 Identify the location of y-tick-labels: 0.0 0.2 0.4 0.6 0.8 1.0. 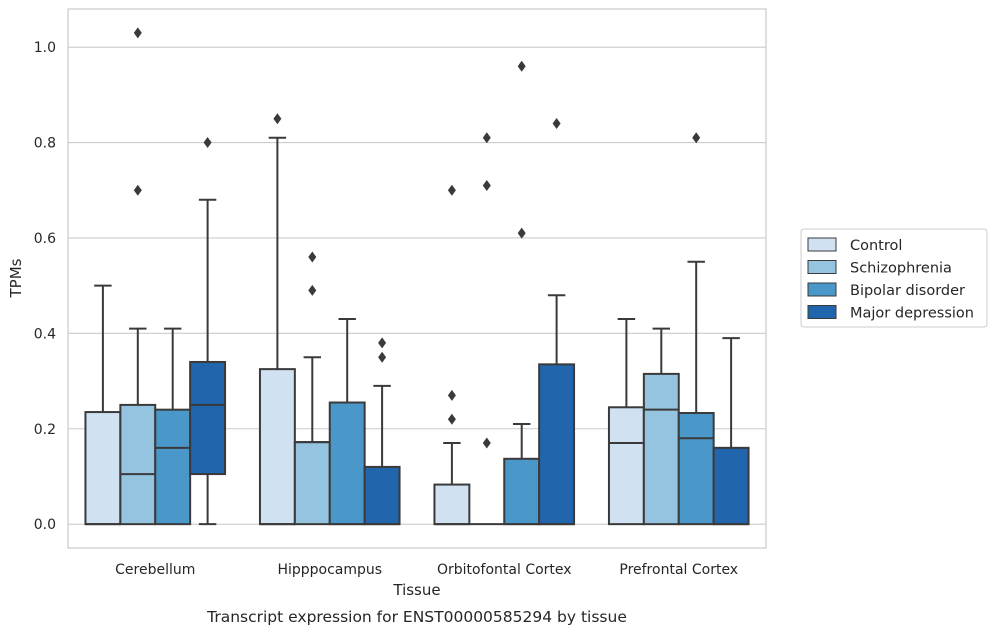
(45, 286).